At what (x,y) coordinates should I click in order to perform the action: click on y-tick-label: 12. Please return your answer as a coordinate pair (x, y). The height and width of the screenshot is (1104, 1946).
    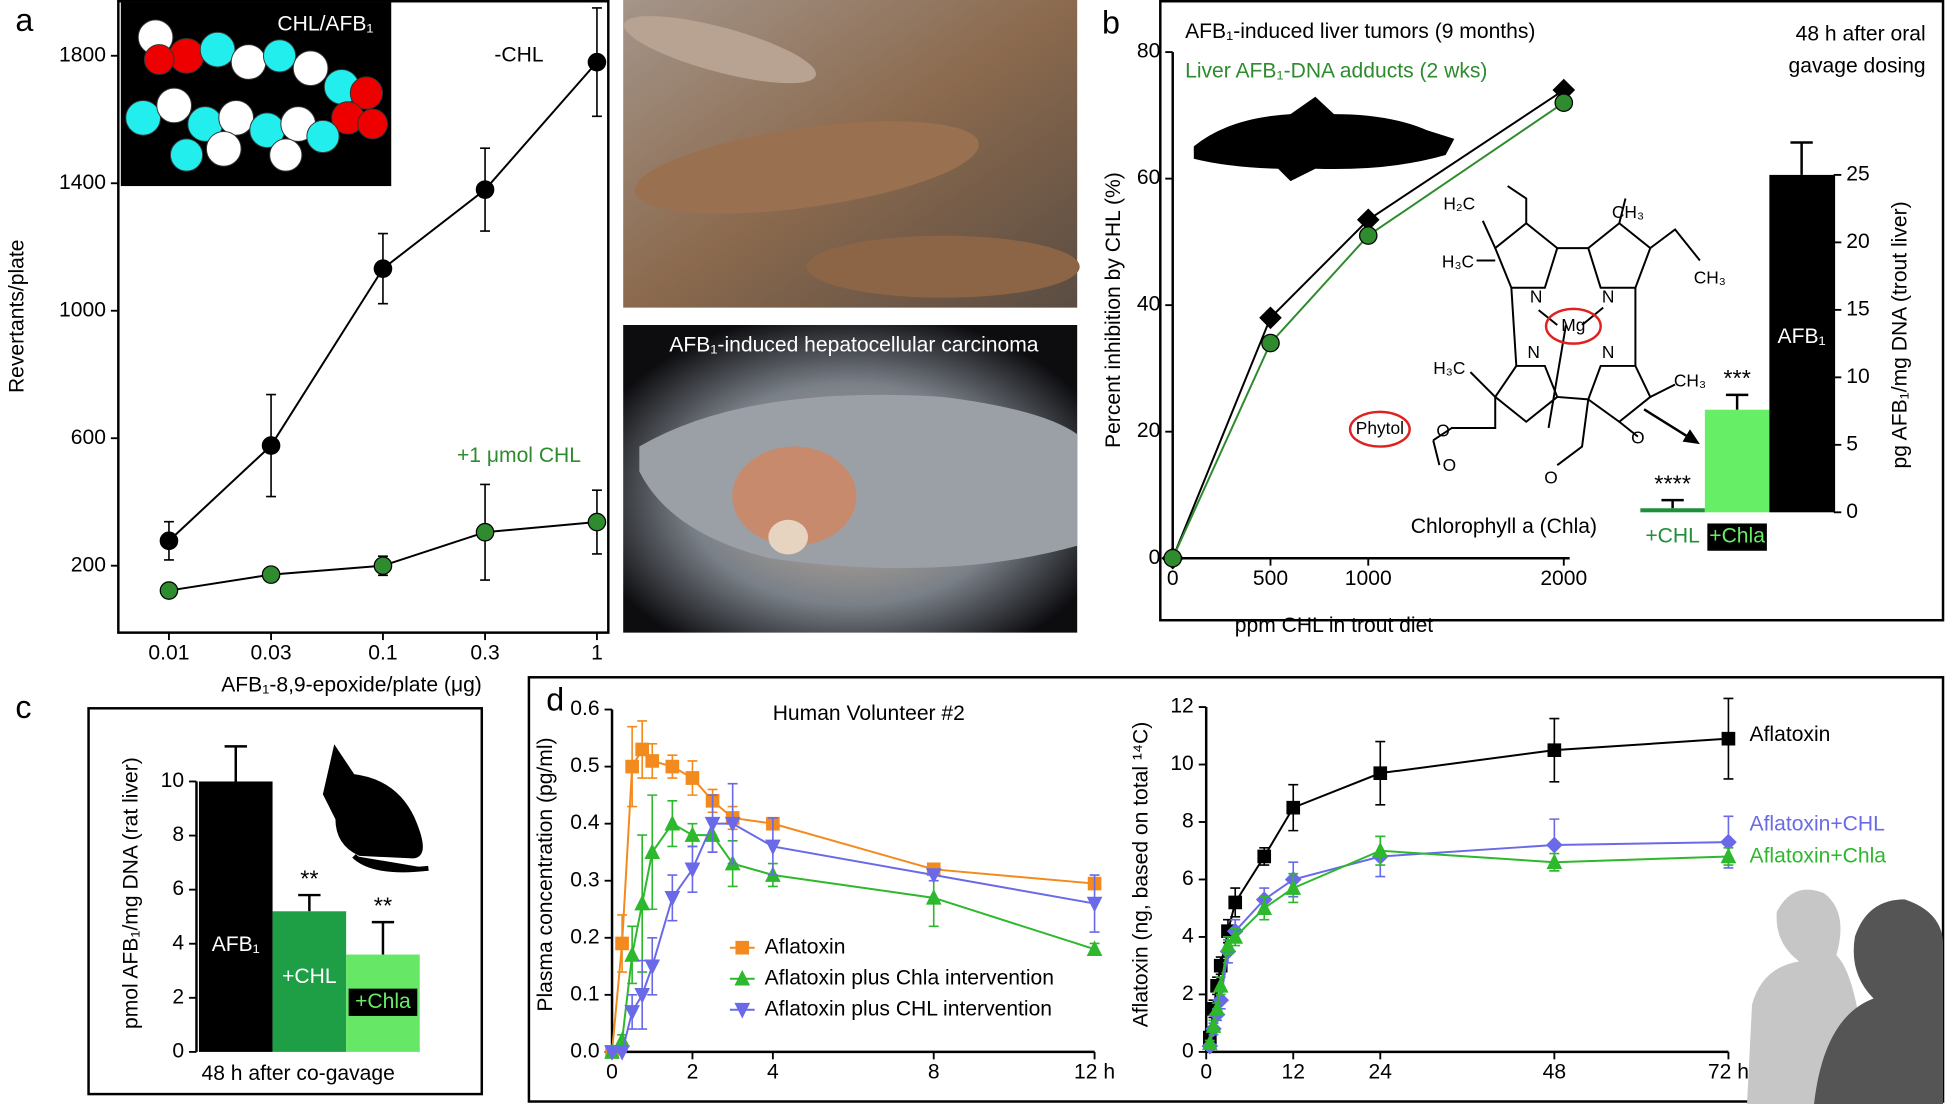
    Looking at the image, I should click on (1181, 706).